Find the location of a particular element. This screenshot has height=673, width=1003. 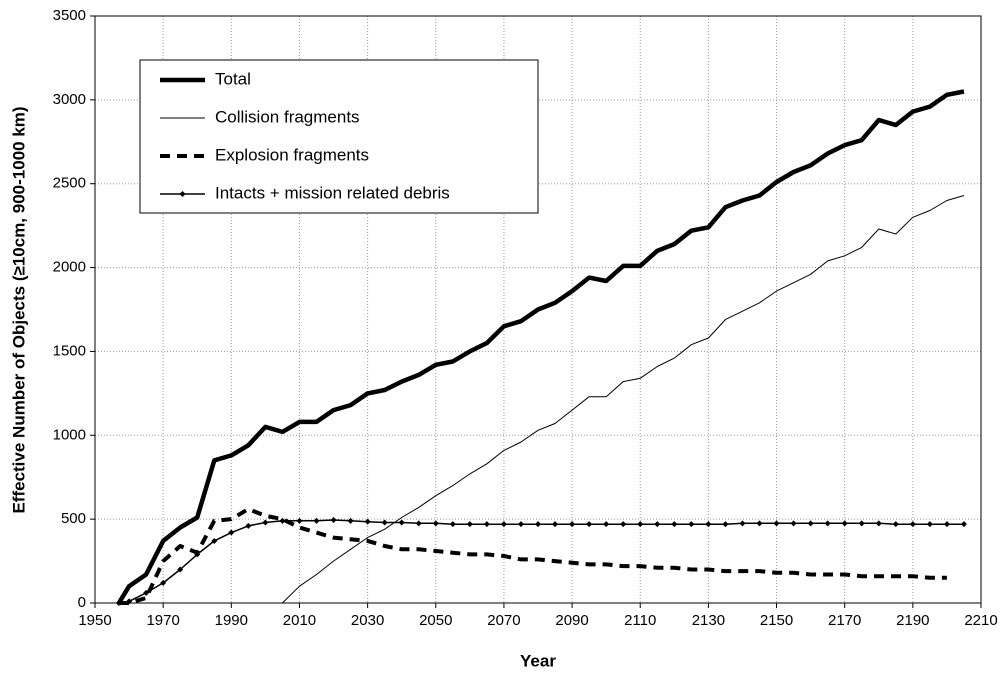

y-tick-label: 1500 is located at coordinates (69, 350).